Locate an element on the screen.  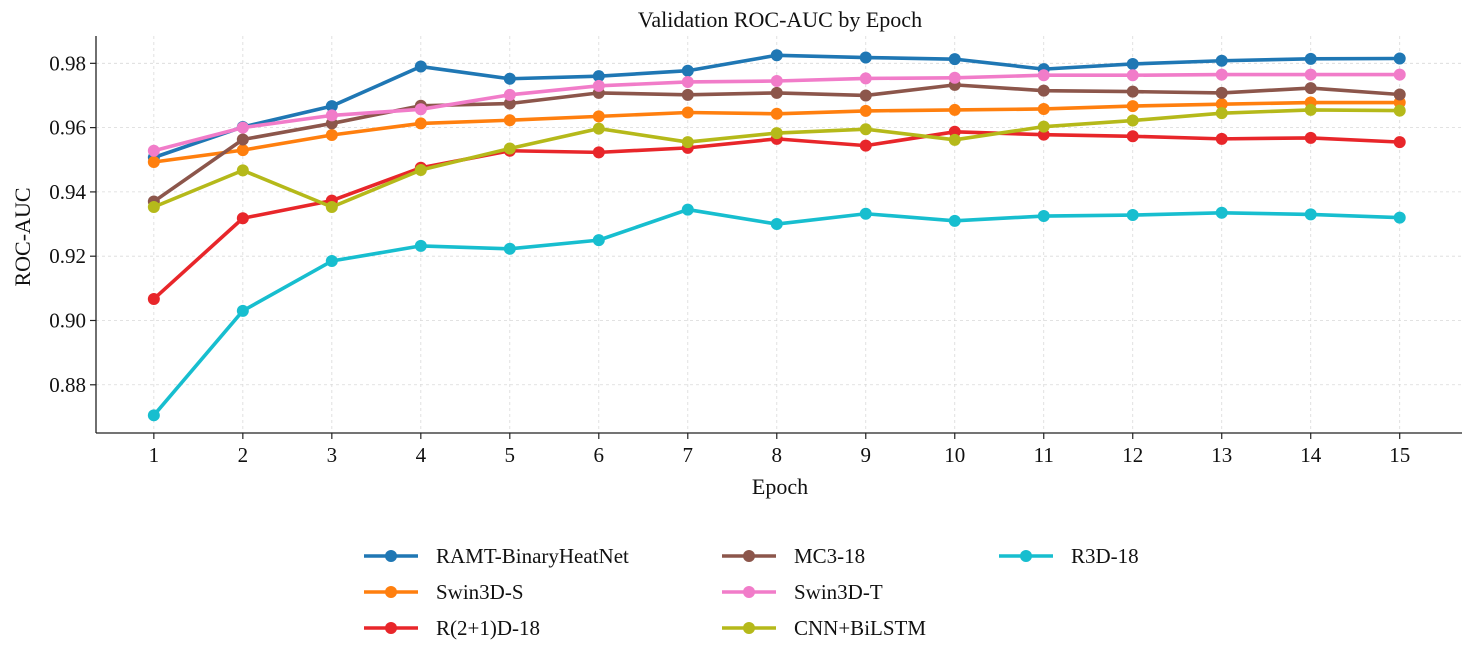
x-tick-label: 2 is located at coordinates (243, 455).